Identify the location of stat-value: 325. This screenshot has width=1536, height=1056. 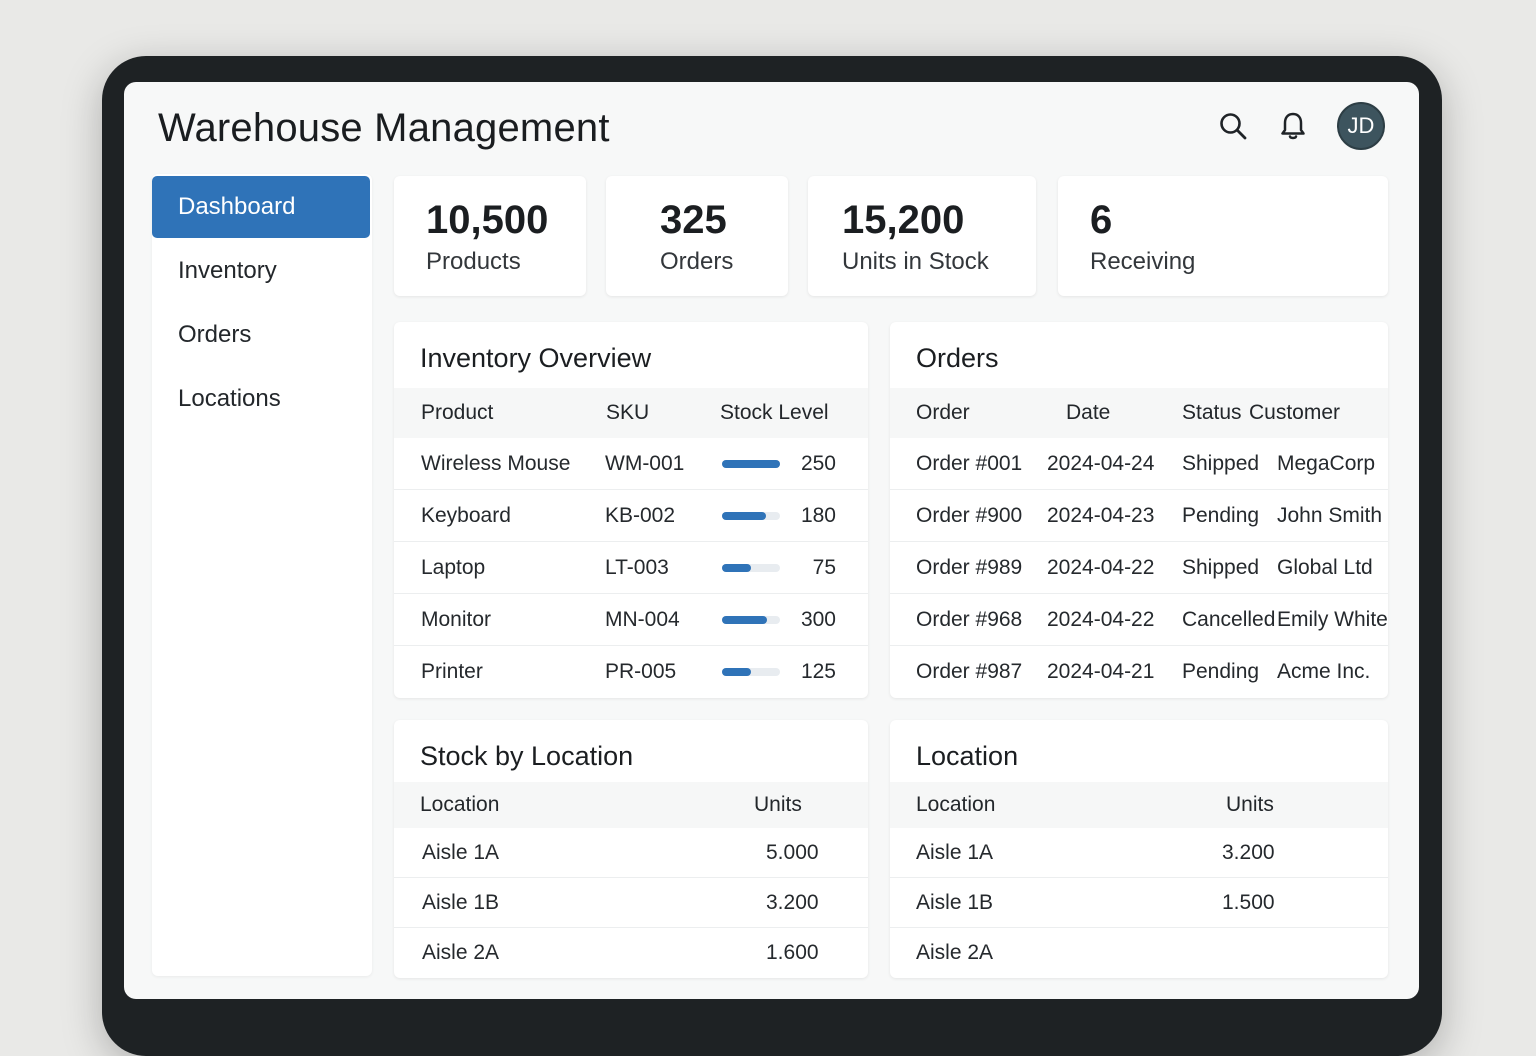
(693, 220).